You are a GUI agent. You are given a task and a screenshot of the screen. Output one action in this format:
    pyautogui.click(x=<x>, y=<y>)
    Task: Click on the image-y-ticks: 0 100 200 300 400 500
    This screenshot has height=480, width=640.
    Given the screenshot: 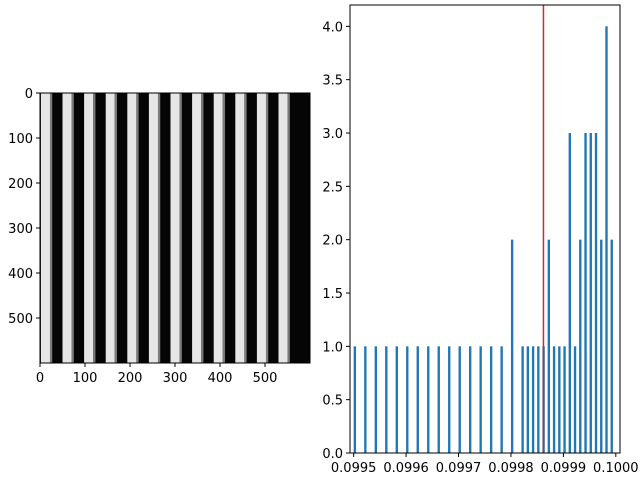 What is the action you would take?
    pyautogui.click(x=24, y=207)
    